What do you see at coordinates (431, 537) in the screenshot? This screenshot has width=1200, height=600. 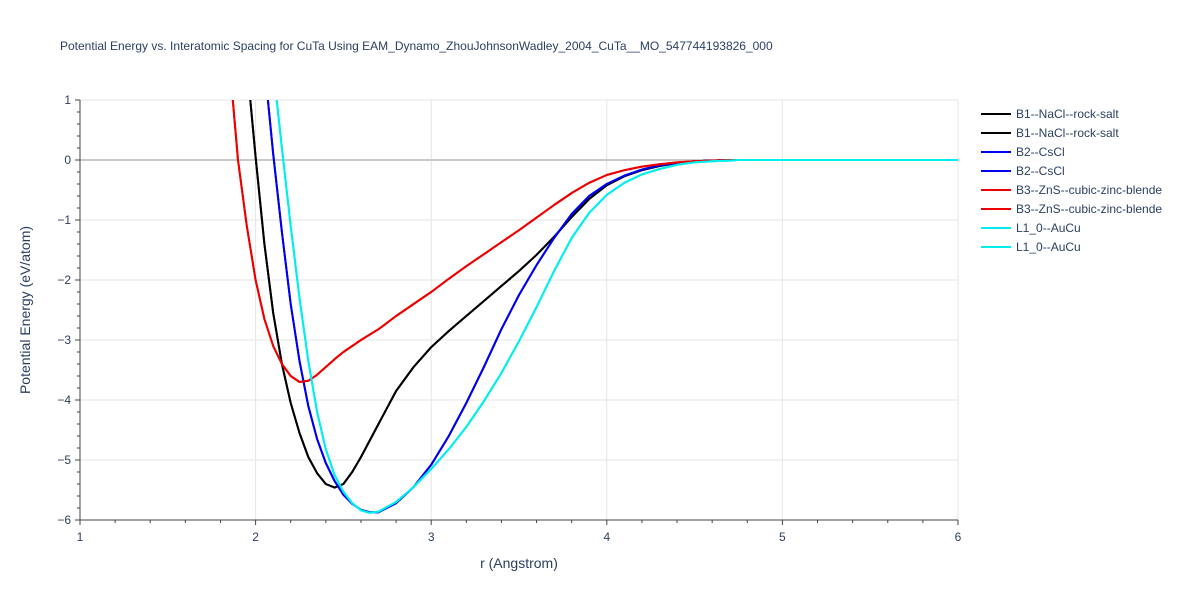 I see `x-tick-label: 3` at bounding box center [431, 537].